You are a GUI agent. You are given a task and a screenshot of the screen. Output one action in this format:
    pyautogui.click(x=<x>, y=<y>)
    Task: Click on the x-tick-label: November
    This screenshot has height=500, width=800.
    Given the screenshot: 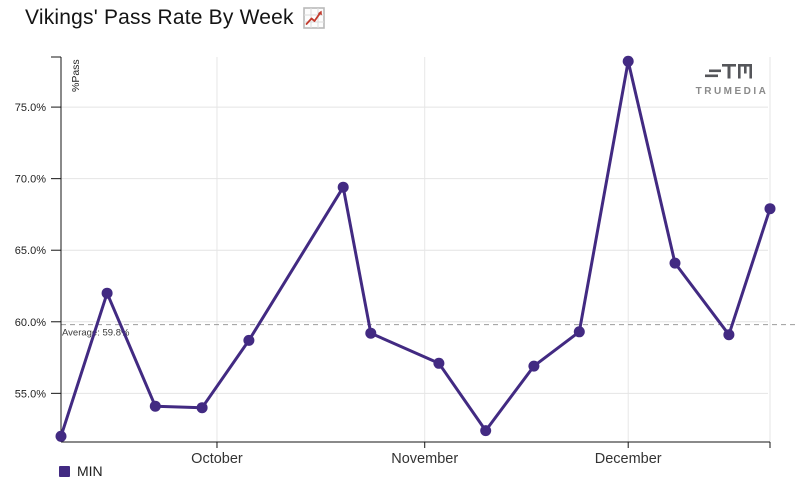 What is the action you would take?
    pyautogui.click(x=424, y=459)
    